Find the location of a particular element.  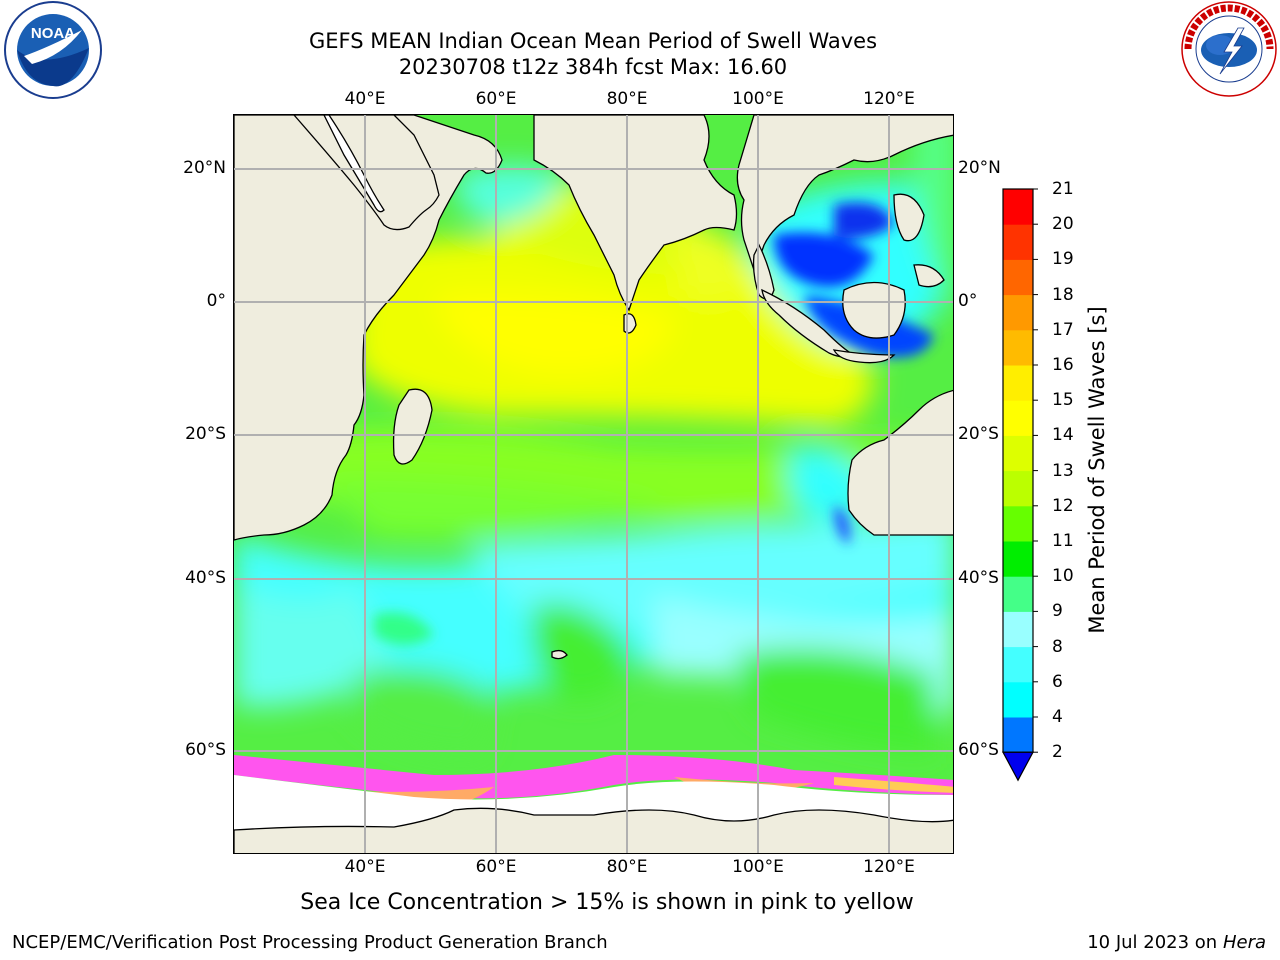

colorbar-tick-label: 18 is located at coordinates (1063, 294).